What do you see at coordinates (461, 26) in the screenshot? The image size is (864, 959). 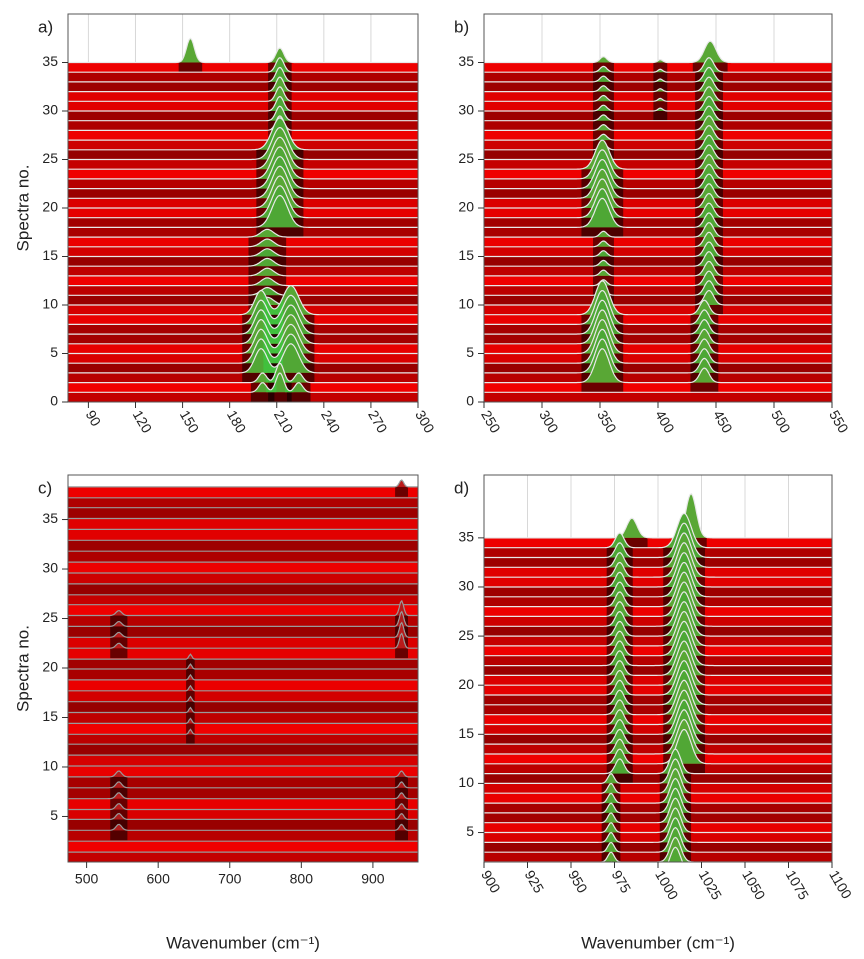 I see `panel-label: b)` at bounding box center [461, 26].